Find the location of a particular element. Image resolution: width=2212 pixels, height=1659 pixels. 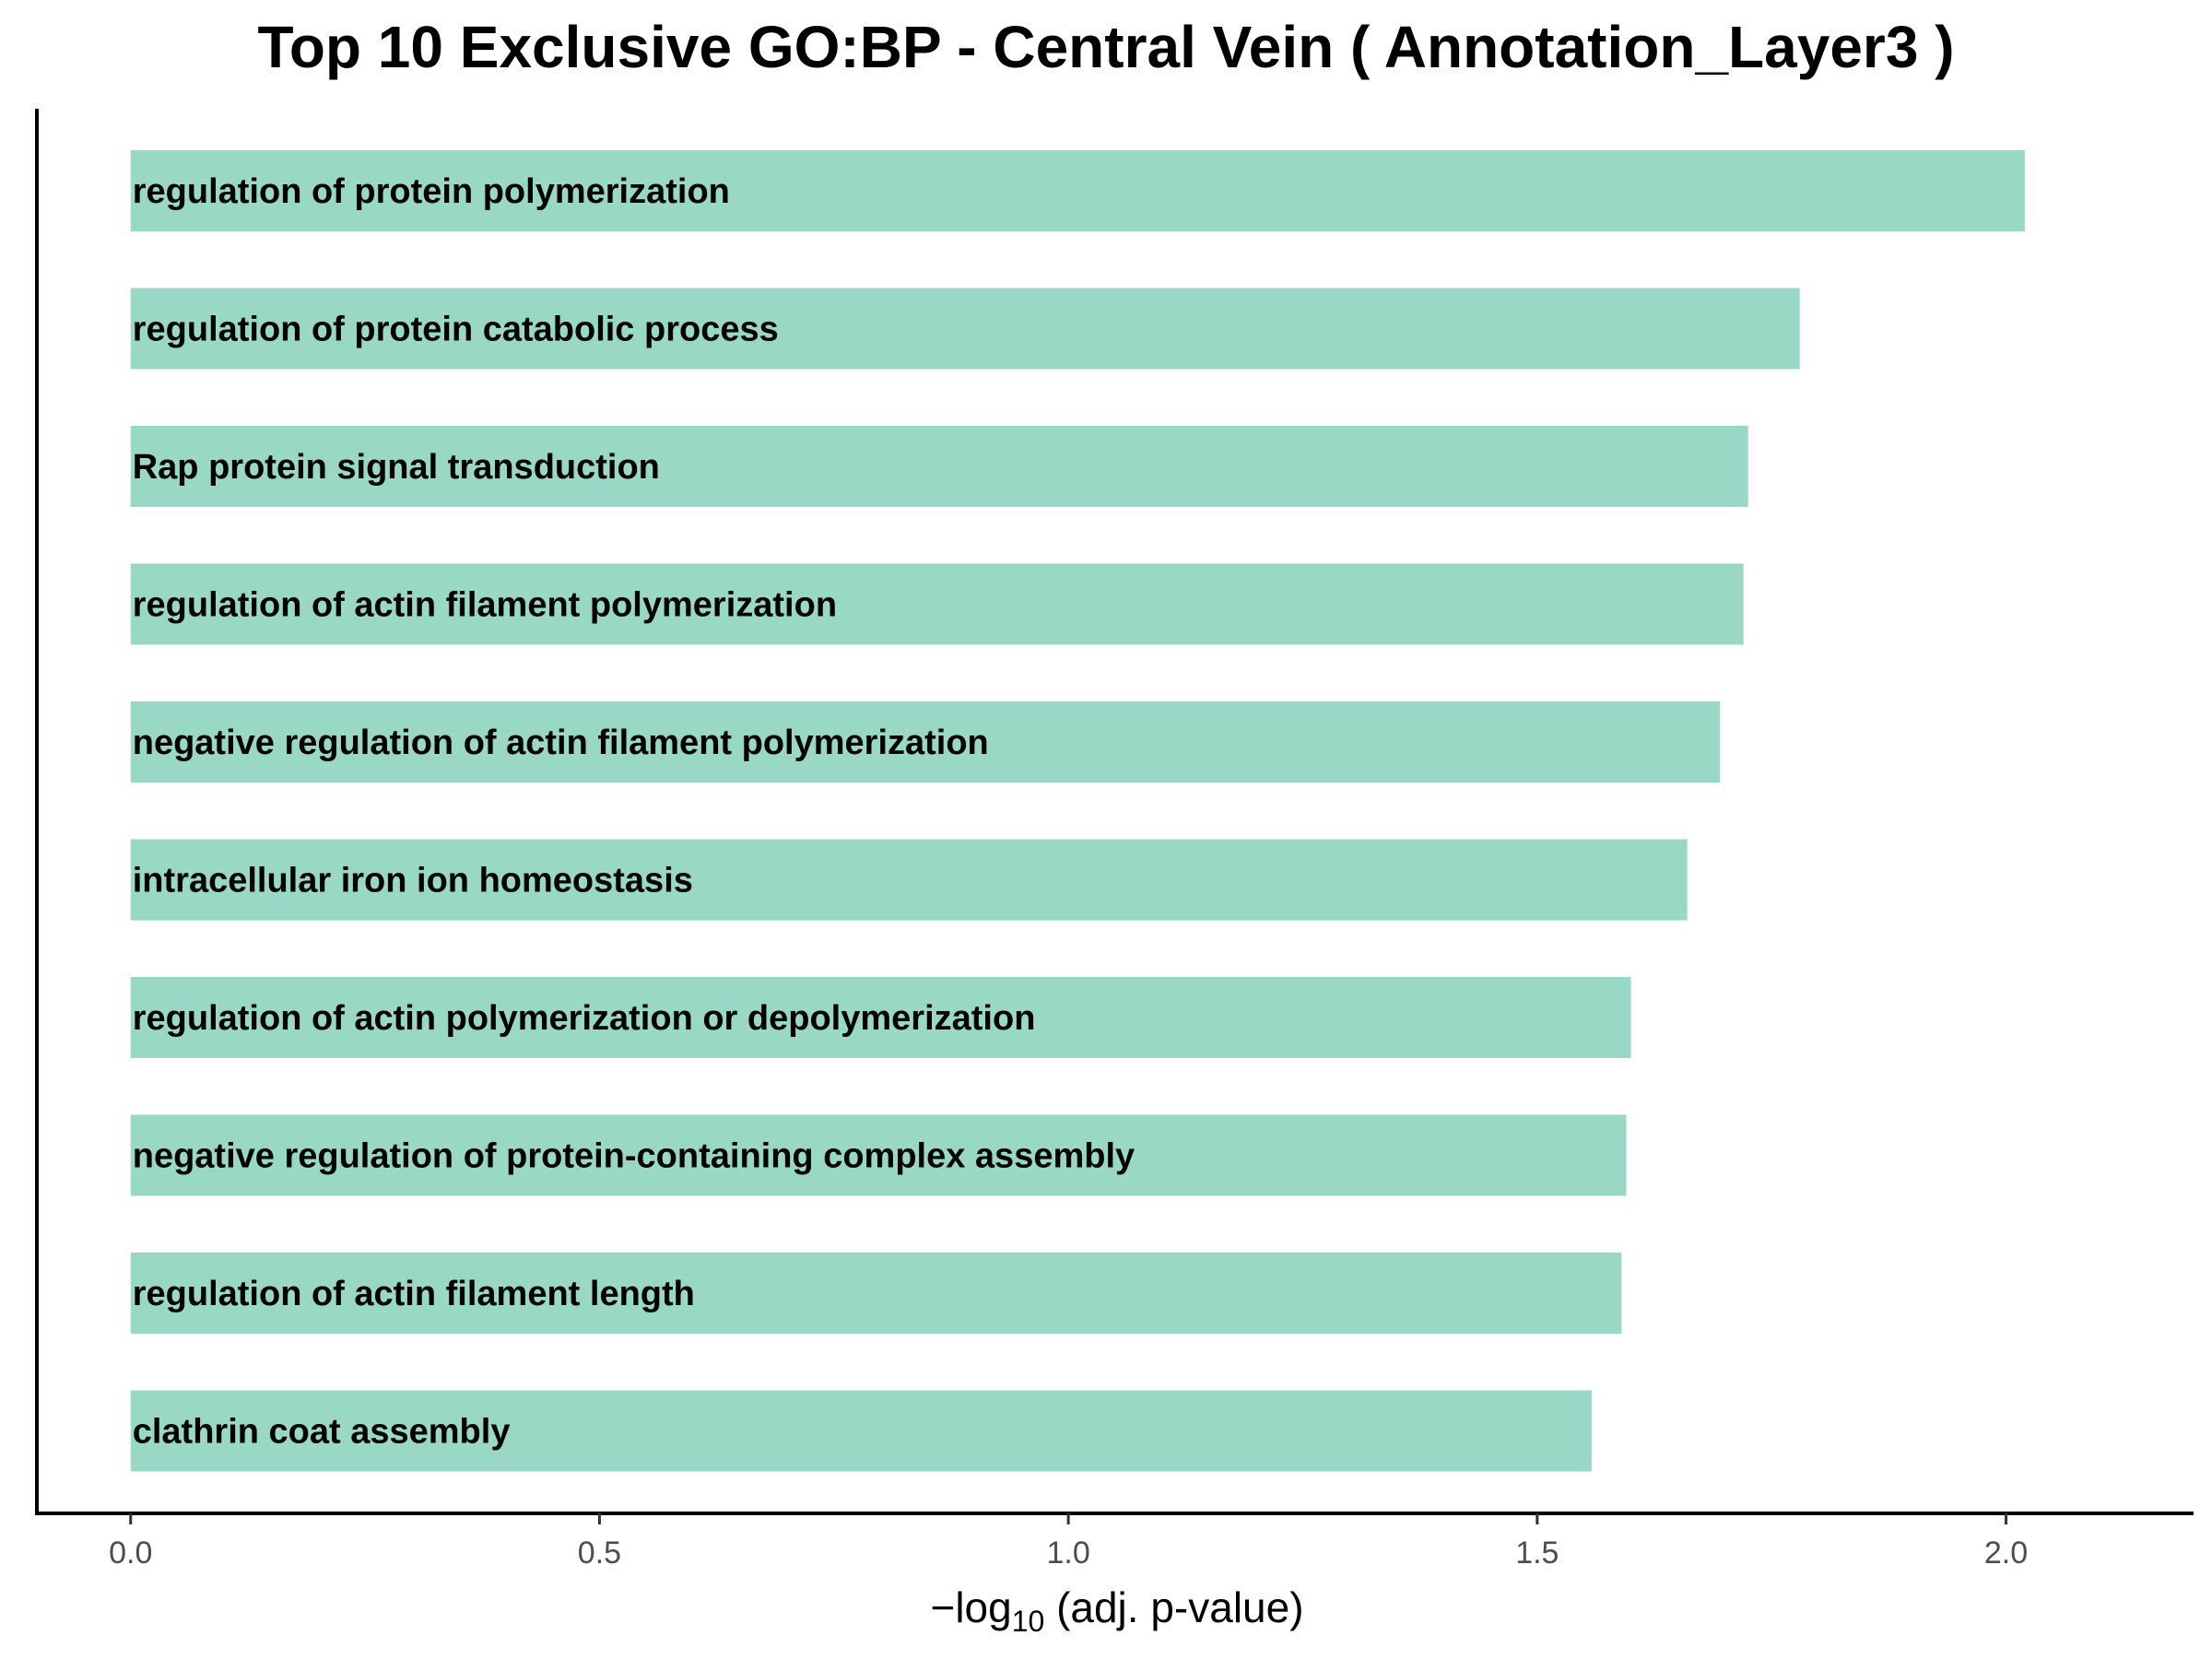

x-axis-label-suffix: (adj. p-value) is located at coordinates (1173, 1607).